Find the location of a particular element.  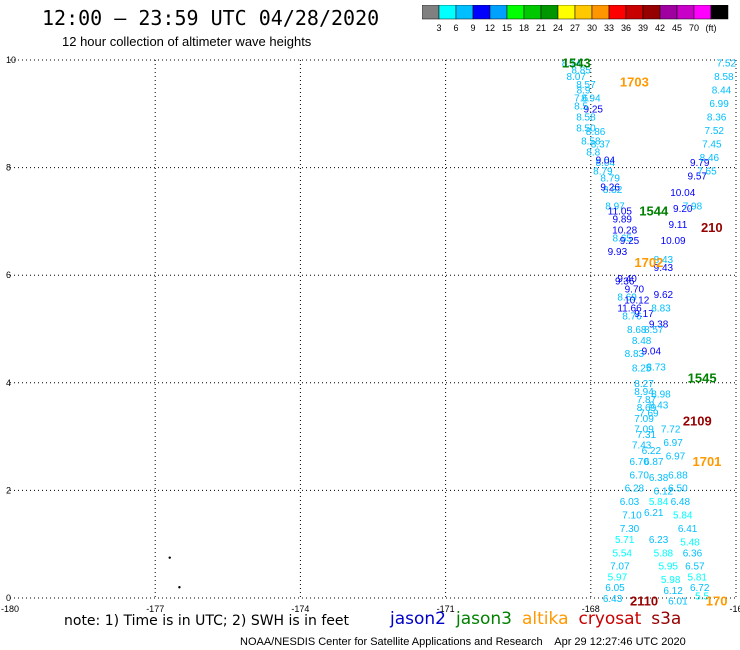

wave-height-value: 7.07 is located at coordinates (620, 567).